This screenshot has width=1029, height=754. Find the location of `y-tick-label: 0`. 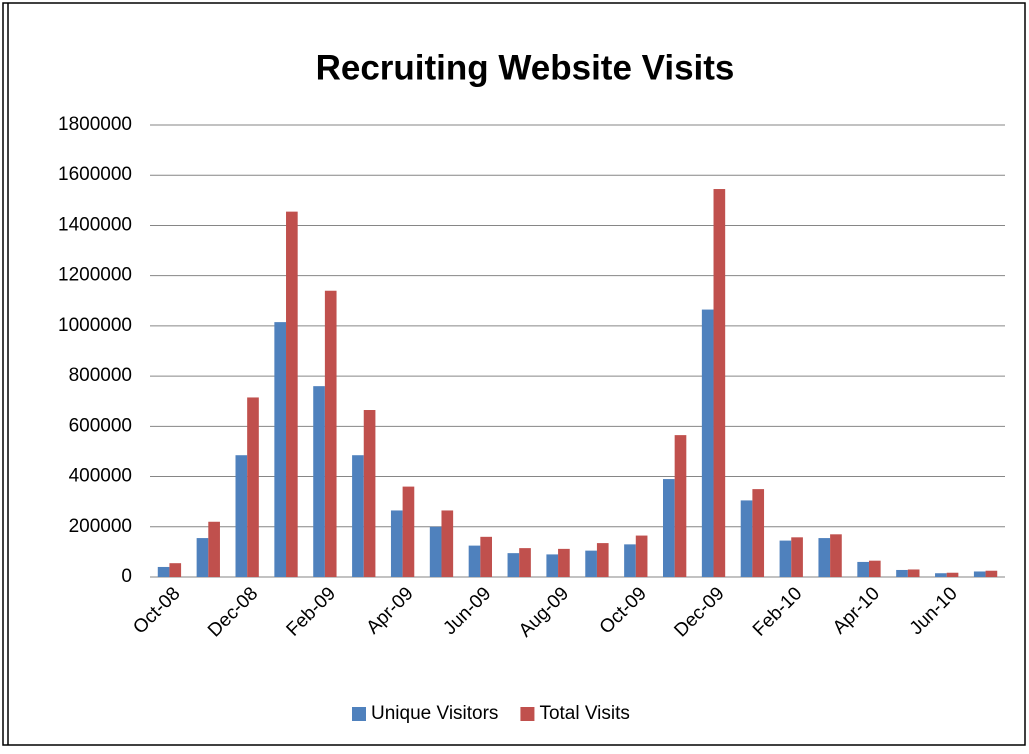

y-tick-label: 0 is located at coordinates (126, 576).